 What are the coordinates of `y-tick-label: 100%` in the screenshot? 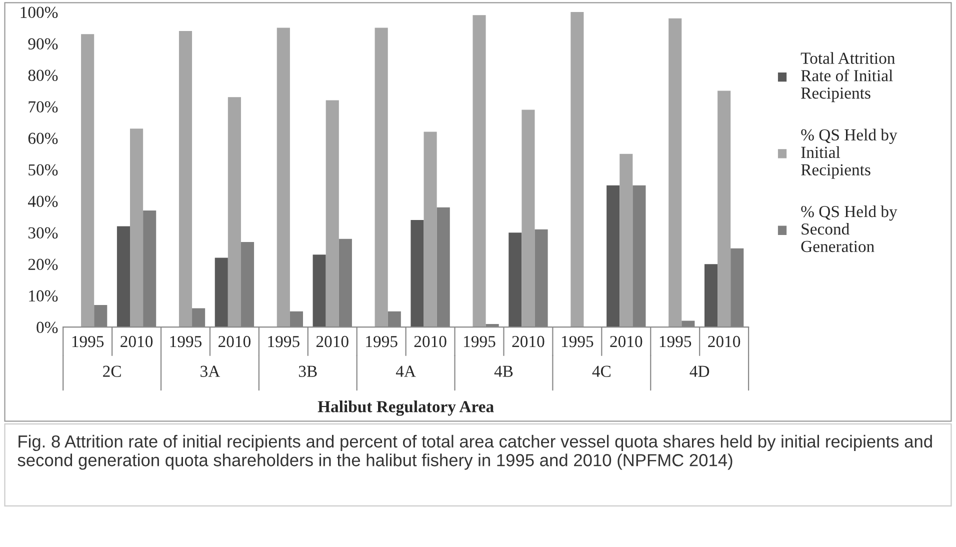 It's located at (39, 12).